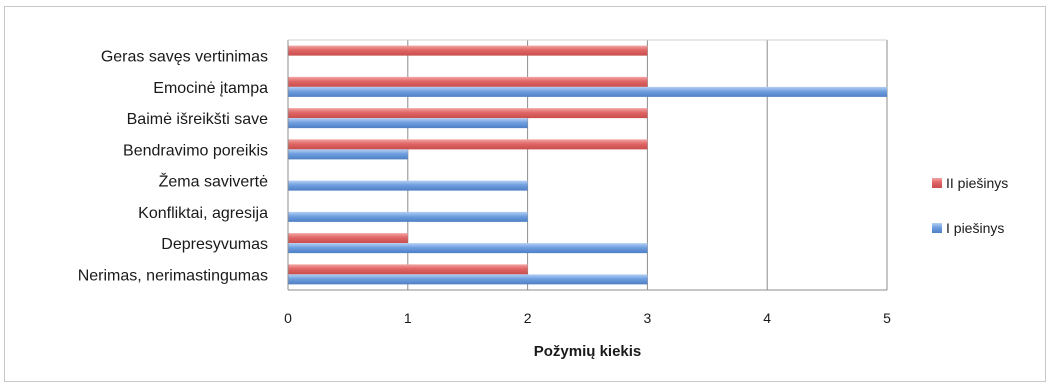 The image size is (1051, 389). What do you see at coordinates (197, 119) in the screenshot?
I see `category-label: Baimė išreikšti save` at bounding box center [197, 119].